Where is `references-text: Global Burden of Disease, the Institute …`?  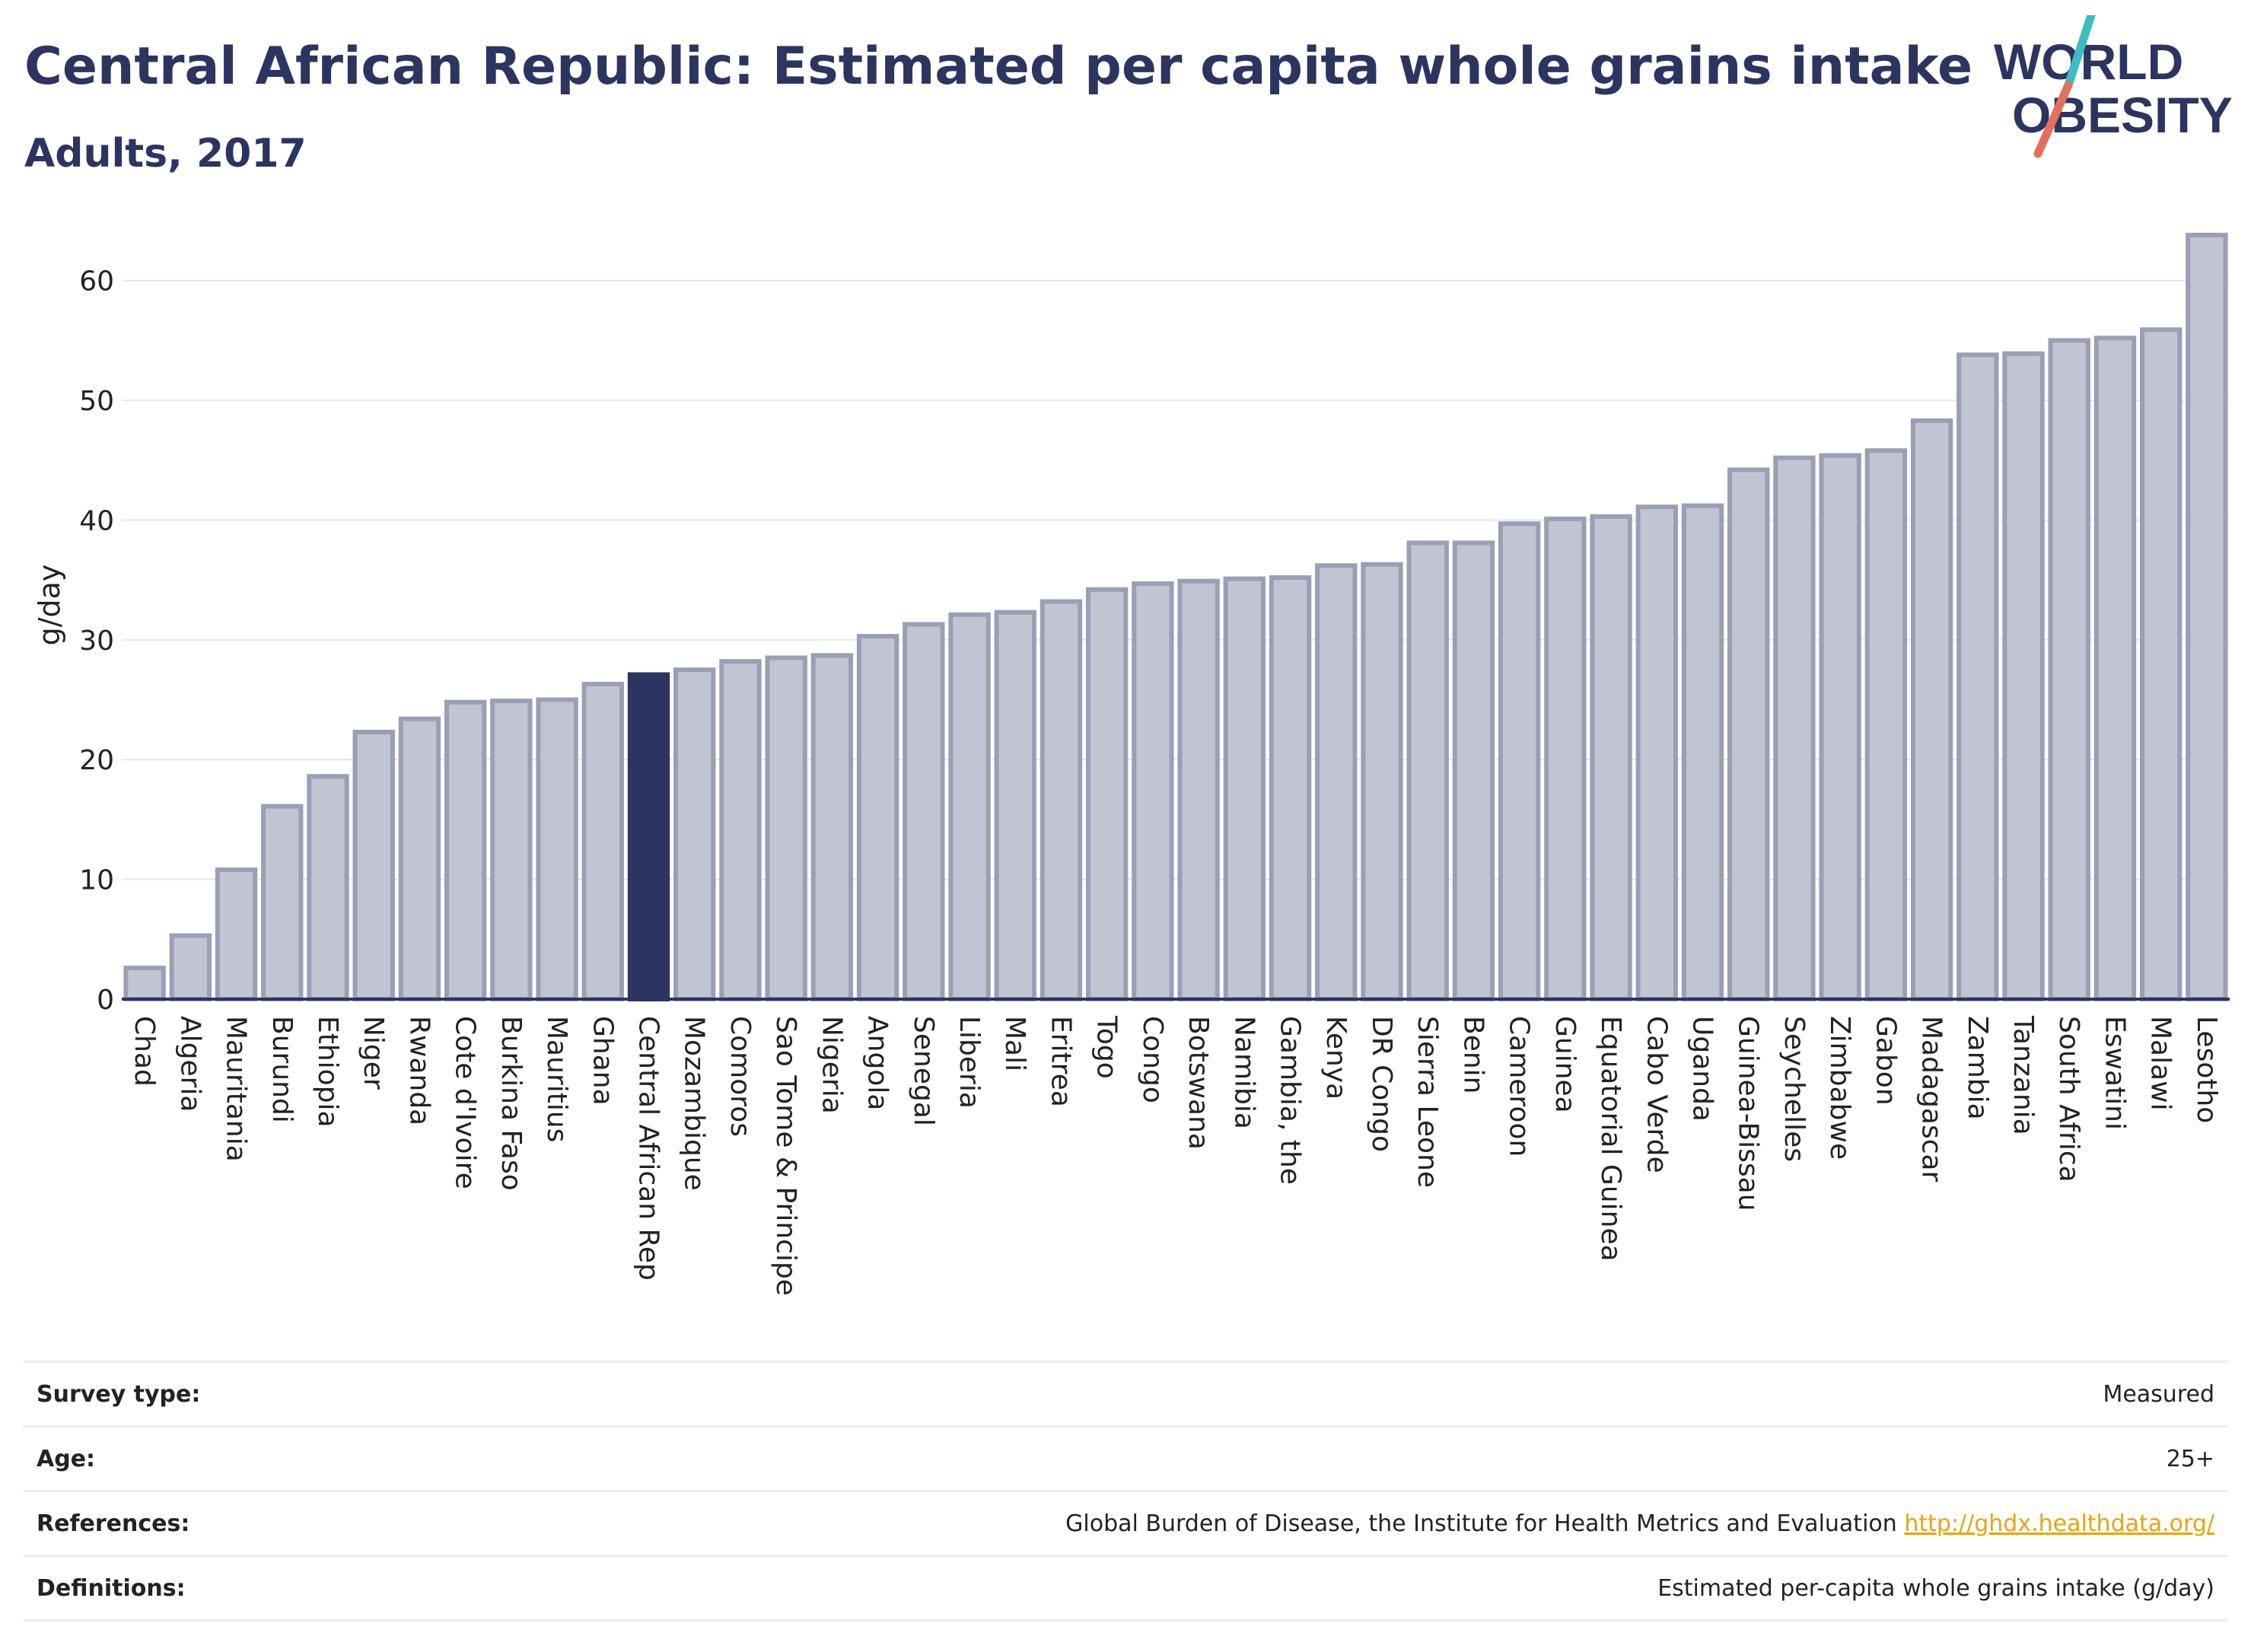 references-text: Global Burden of Disease, the Institute … is located at coordinates (1485, 1523).